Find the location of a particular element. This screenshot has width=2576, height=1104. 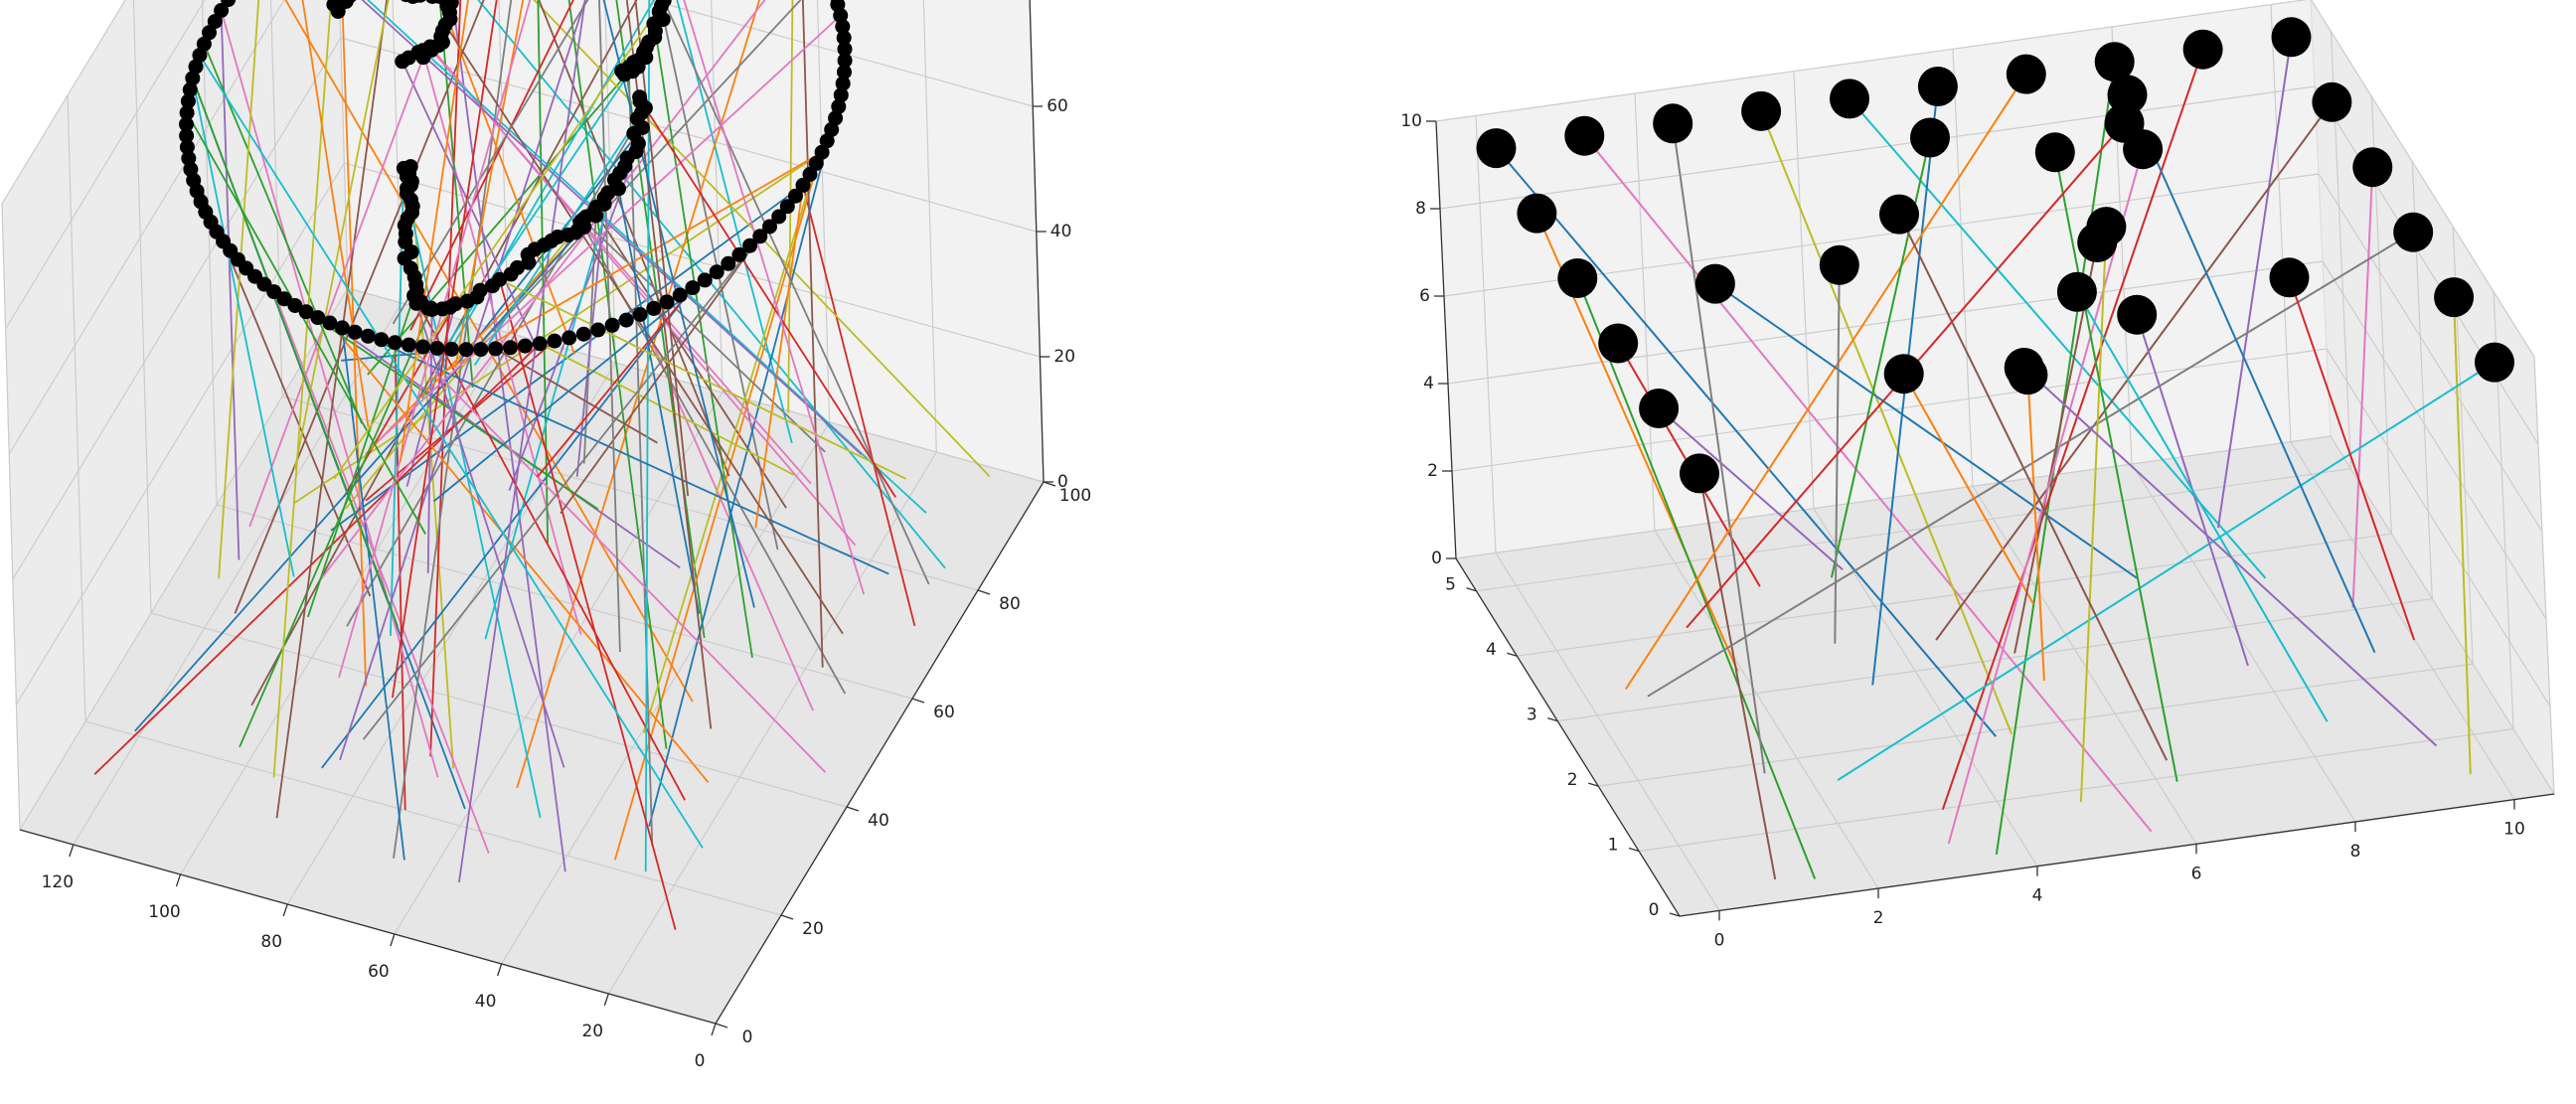

z-axis-line is located at coordinates (1446, 340).